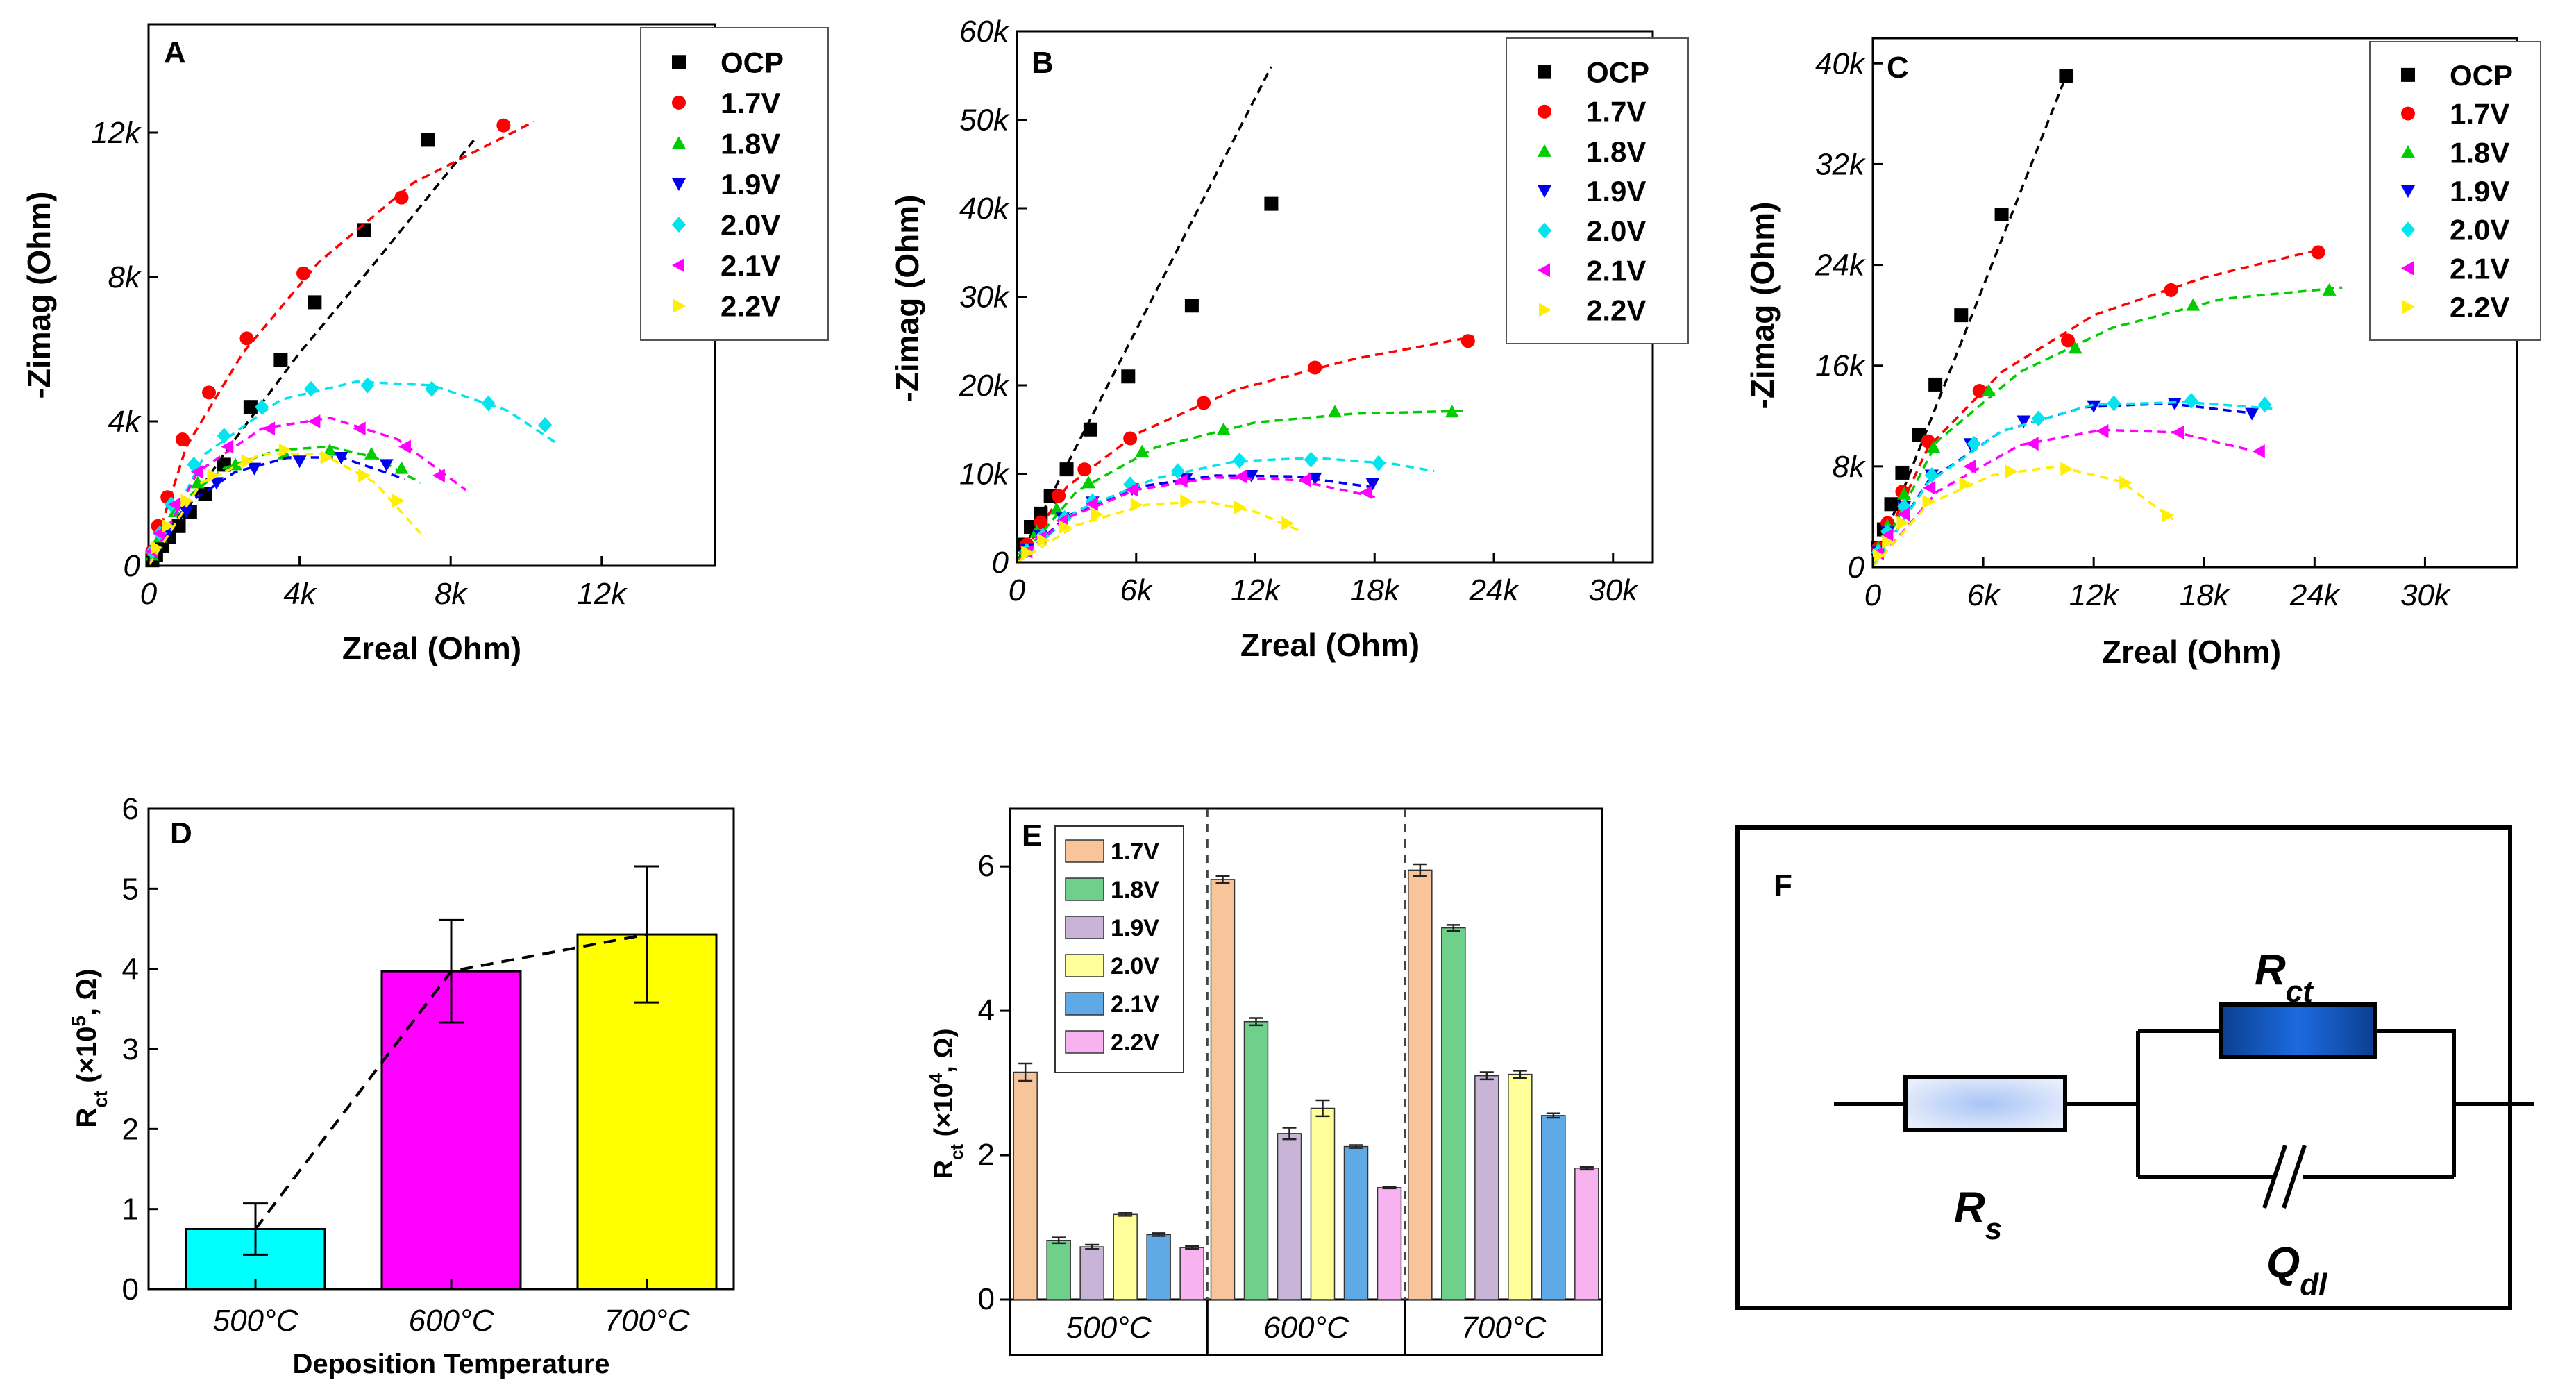 This screenshot has width=2576, height=1387. Describe the element at coordinates (1158, 1267) in the screenshot. I see `bar-2.1V-500°C` at that location.